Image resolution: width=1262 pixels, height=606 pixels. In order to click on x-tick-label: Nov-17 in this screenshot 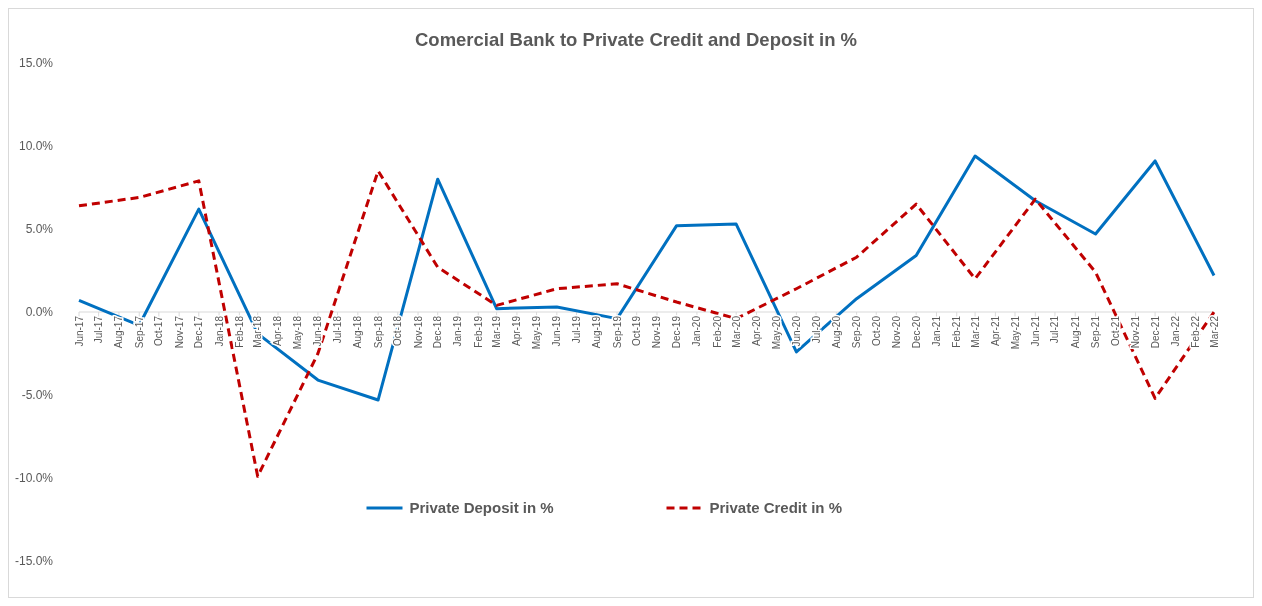, I will do `click(179, 332)`.